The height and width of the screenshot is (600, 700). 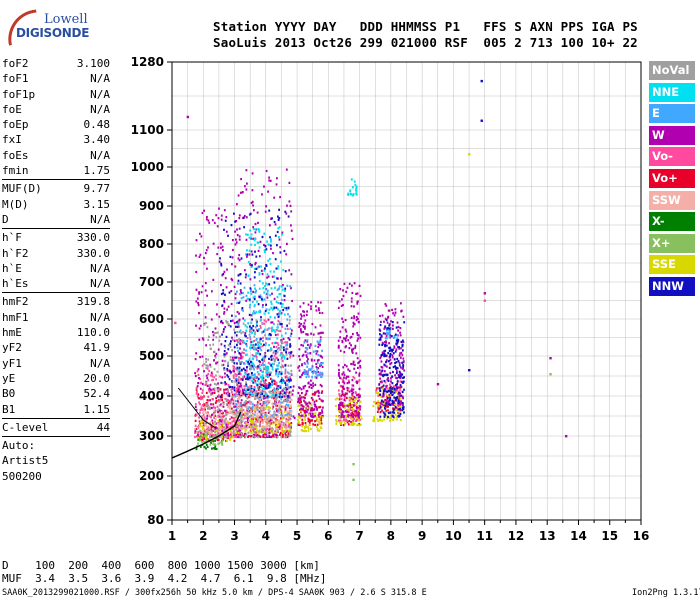 What do you see at coordinates (666, 593) in the screenshot?
I see `footer-version: Ion2Png 1.3.17` at bounding box center [666, 593].